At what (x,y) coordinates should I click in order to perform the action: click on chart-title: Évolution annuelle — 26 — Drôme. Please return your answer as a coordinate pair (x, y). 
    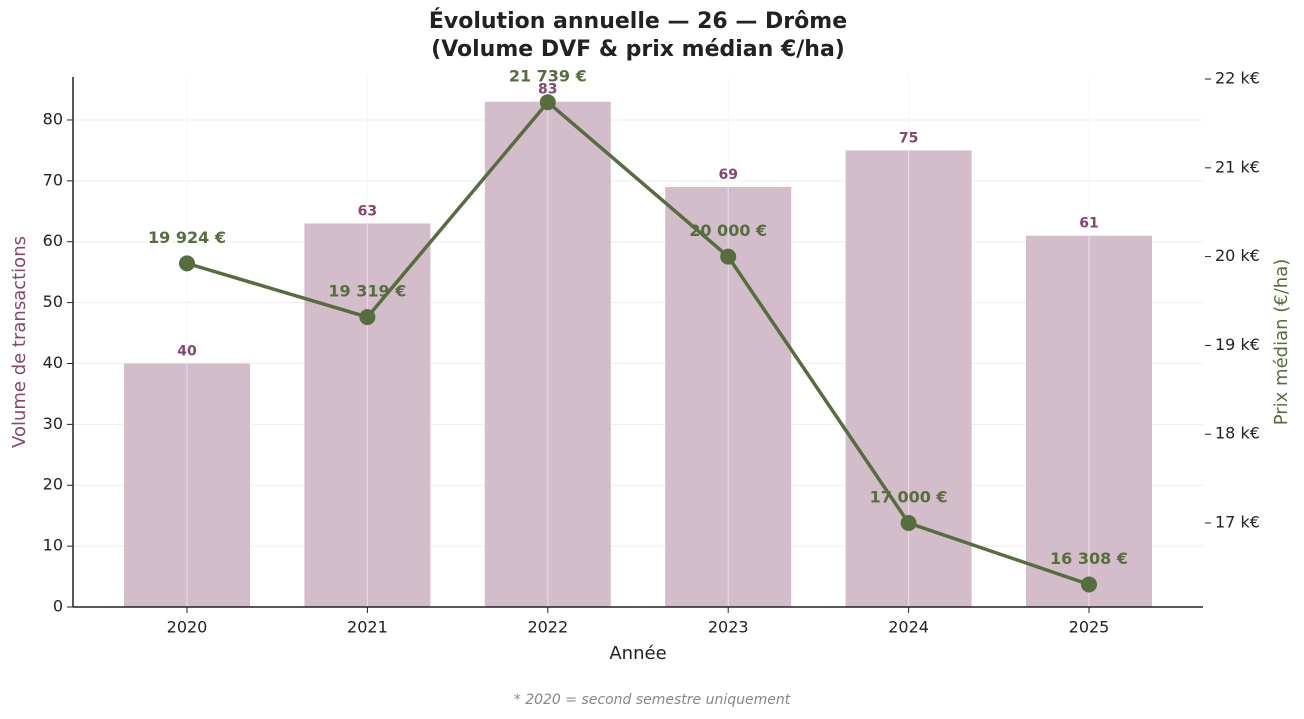
    Looking at the image, I should click on (638, 21).